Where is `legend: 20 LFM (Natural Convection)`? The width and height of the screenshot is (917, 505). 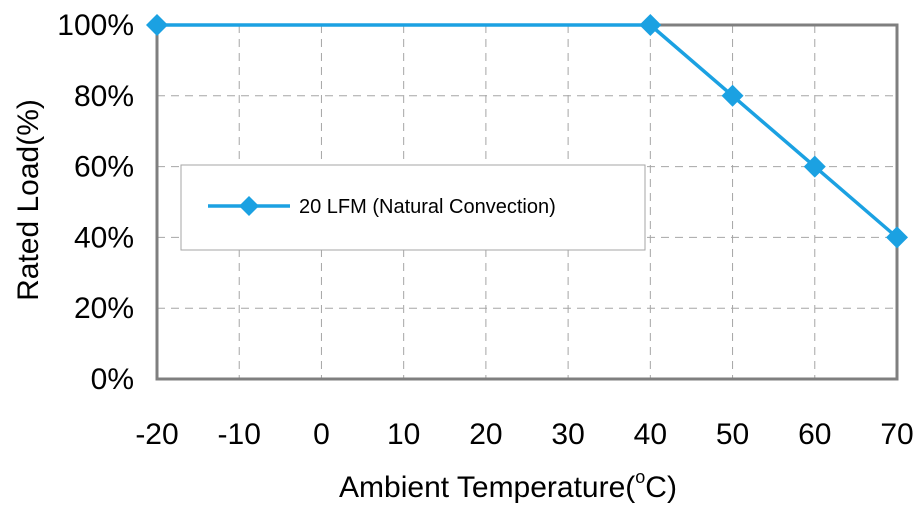 legend: 20 LFM (Natural Convection) is located at coordinates (413, 207).